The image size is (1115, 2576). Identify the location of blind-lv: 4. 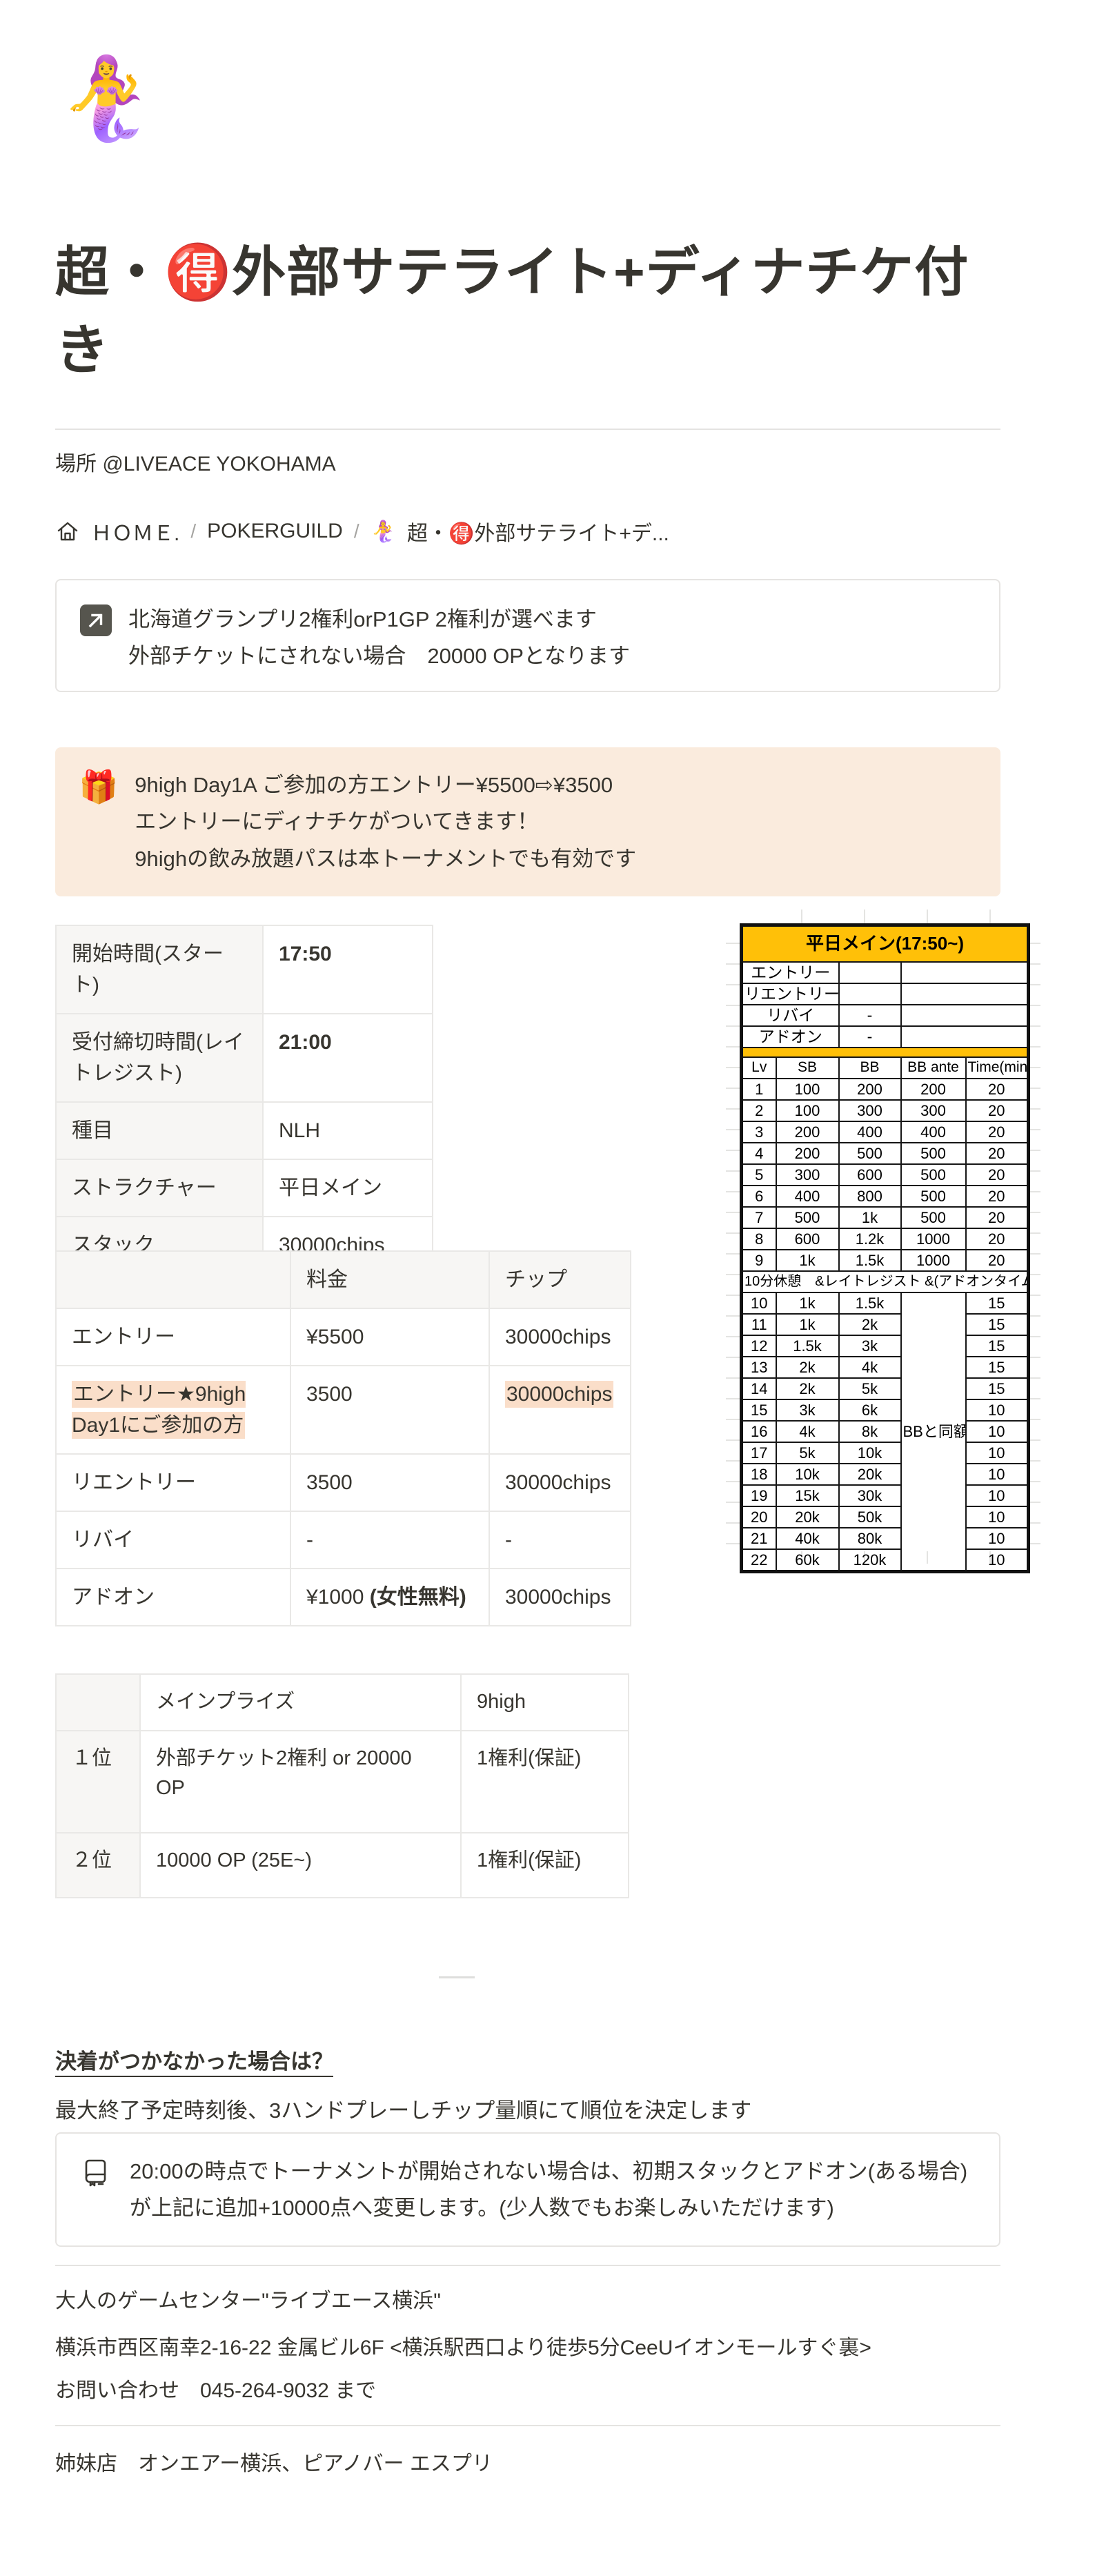
(758, 1153).